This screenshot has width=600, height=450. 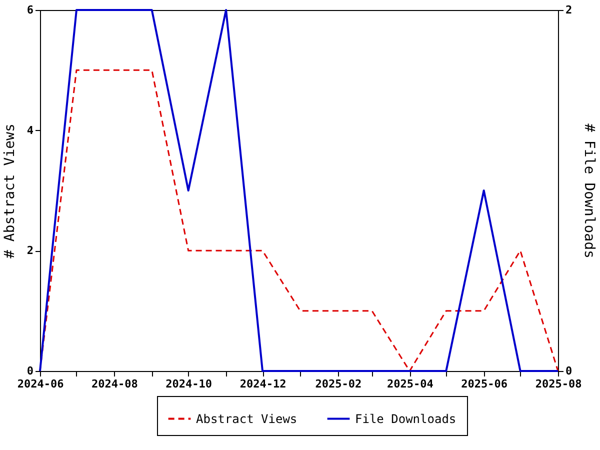 I want to click on x-tick-label: 2024-12, so click(x=263, y=384).